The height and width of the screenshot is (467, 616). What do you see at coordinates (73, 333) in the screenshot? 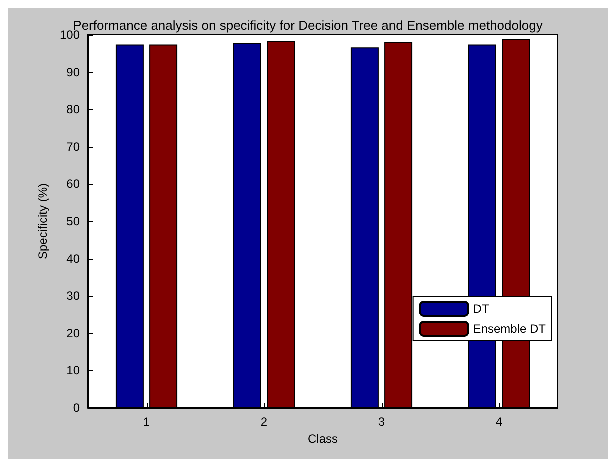
I see `y-tick-label: 20` at bounding box center [73, 333].